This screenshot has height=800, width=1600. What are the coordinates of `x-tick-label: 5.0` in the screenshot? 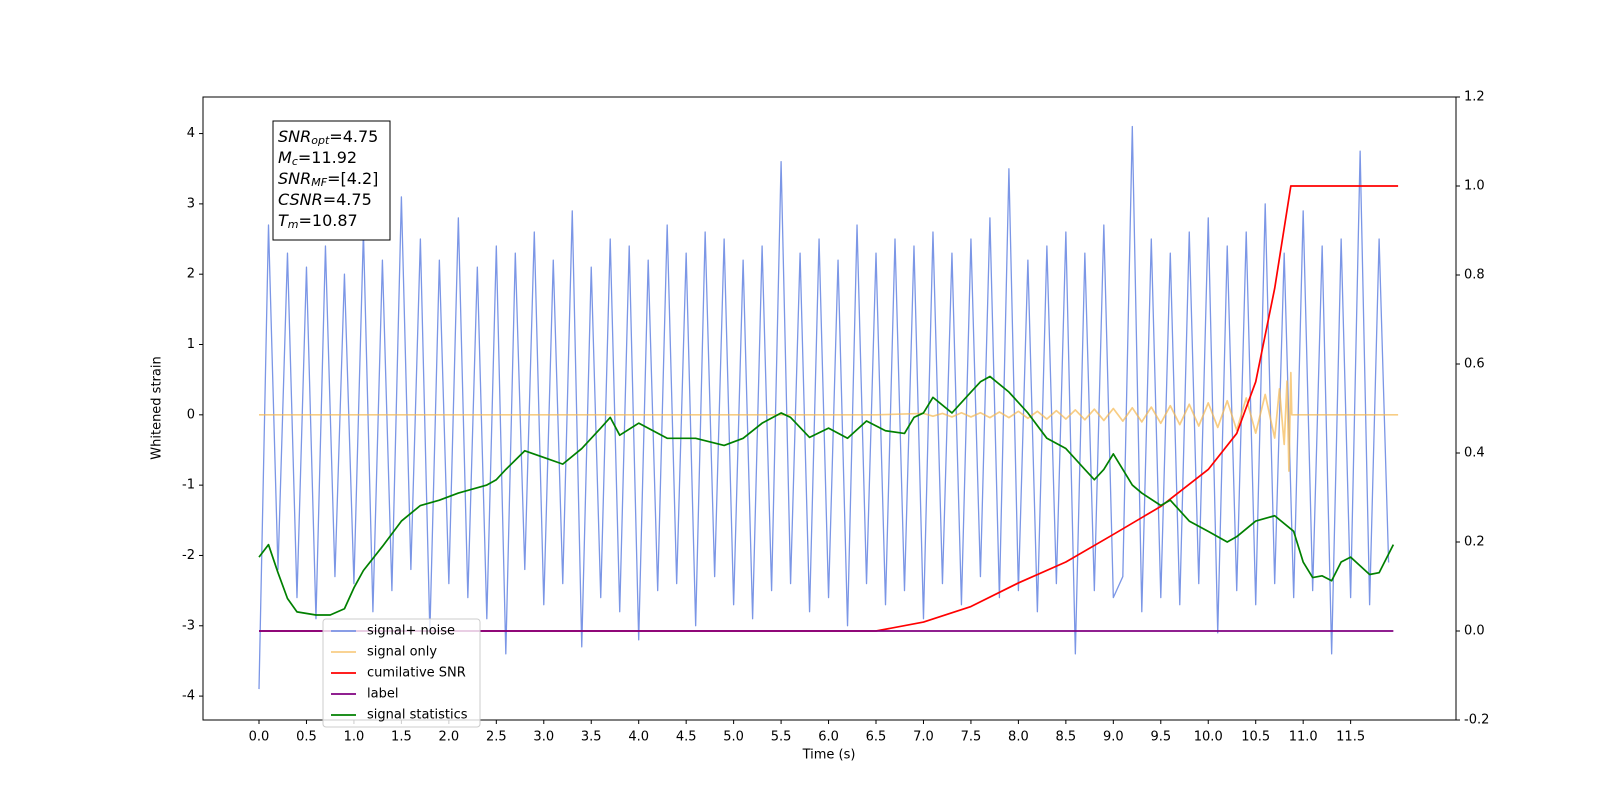 It's located at (733, 737).